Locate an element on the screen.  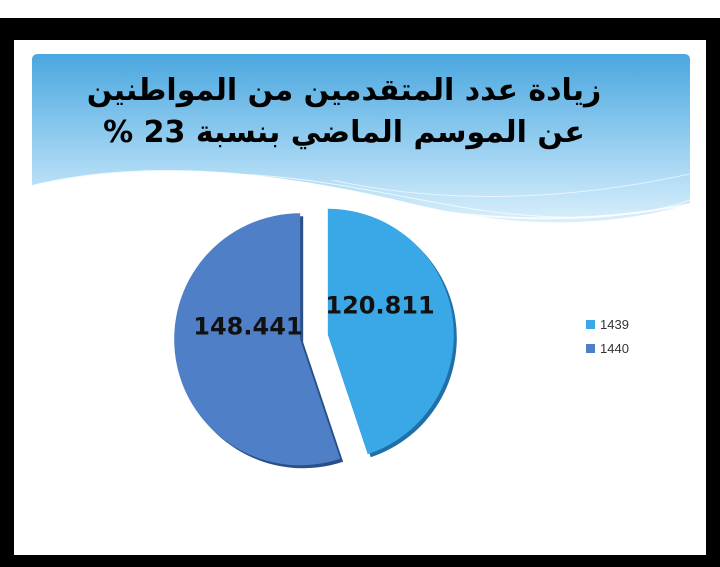
legend: 1439 1440 is located at coordinates (607, 336).